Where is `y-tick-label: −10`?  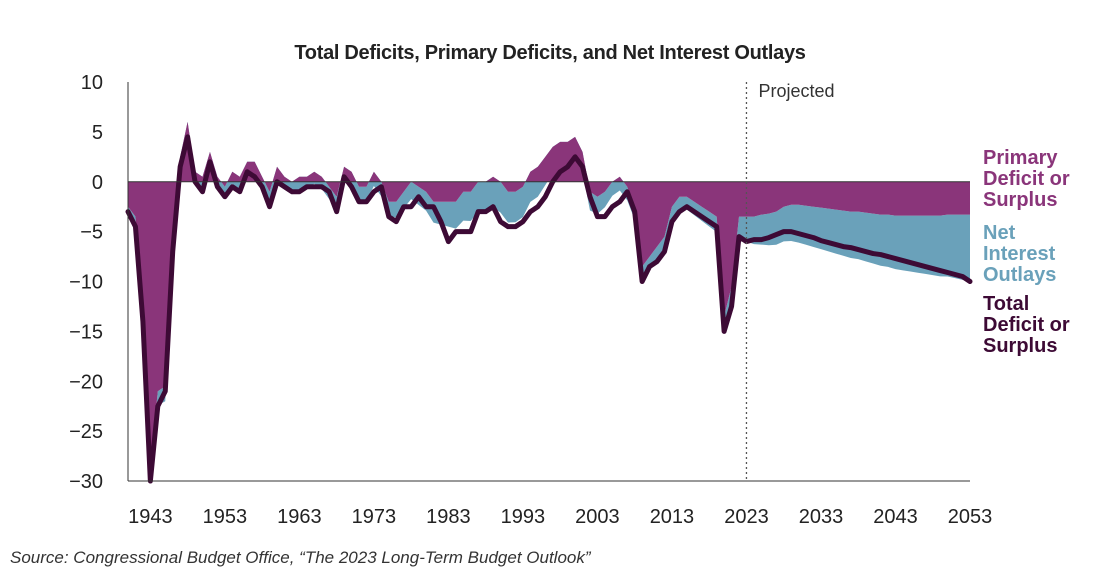
y-tick-label: −10 is located at coordinates (86, 283).